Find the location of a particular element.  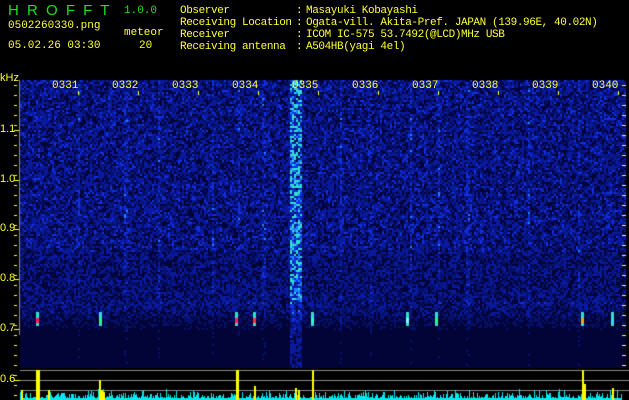

app-title: H R O F F T is located at coordinates (60, 10).